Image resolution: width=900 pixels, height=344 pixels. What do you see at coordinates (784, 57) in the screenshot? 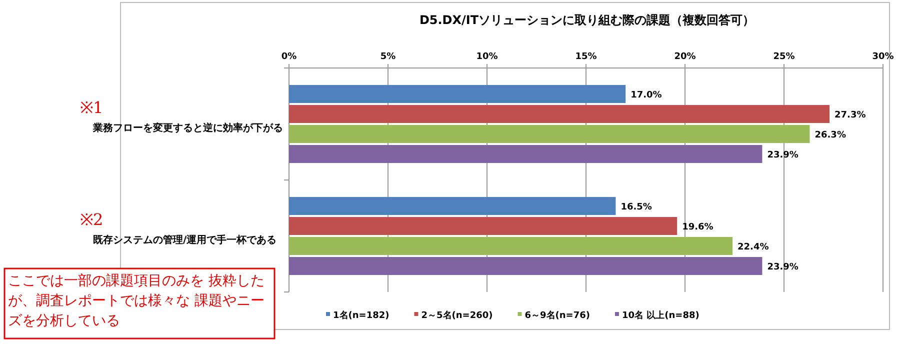
I see `x-tick-label: 25%` at bounding box center [784, 57].